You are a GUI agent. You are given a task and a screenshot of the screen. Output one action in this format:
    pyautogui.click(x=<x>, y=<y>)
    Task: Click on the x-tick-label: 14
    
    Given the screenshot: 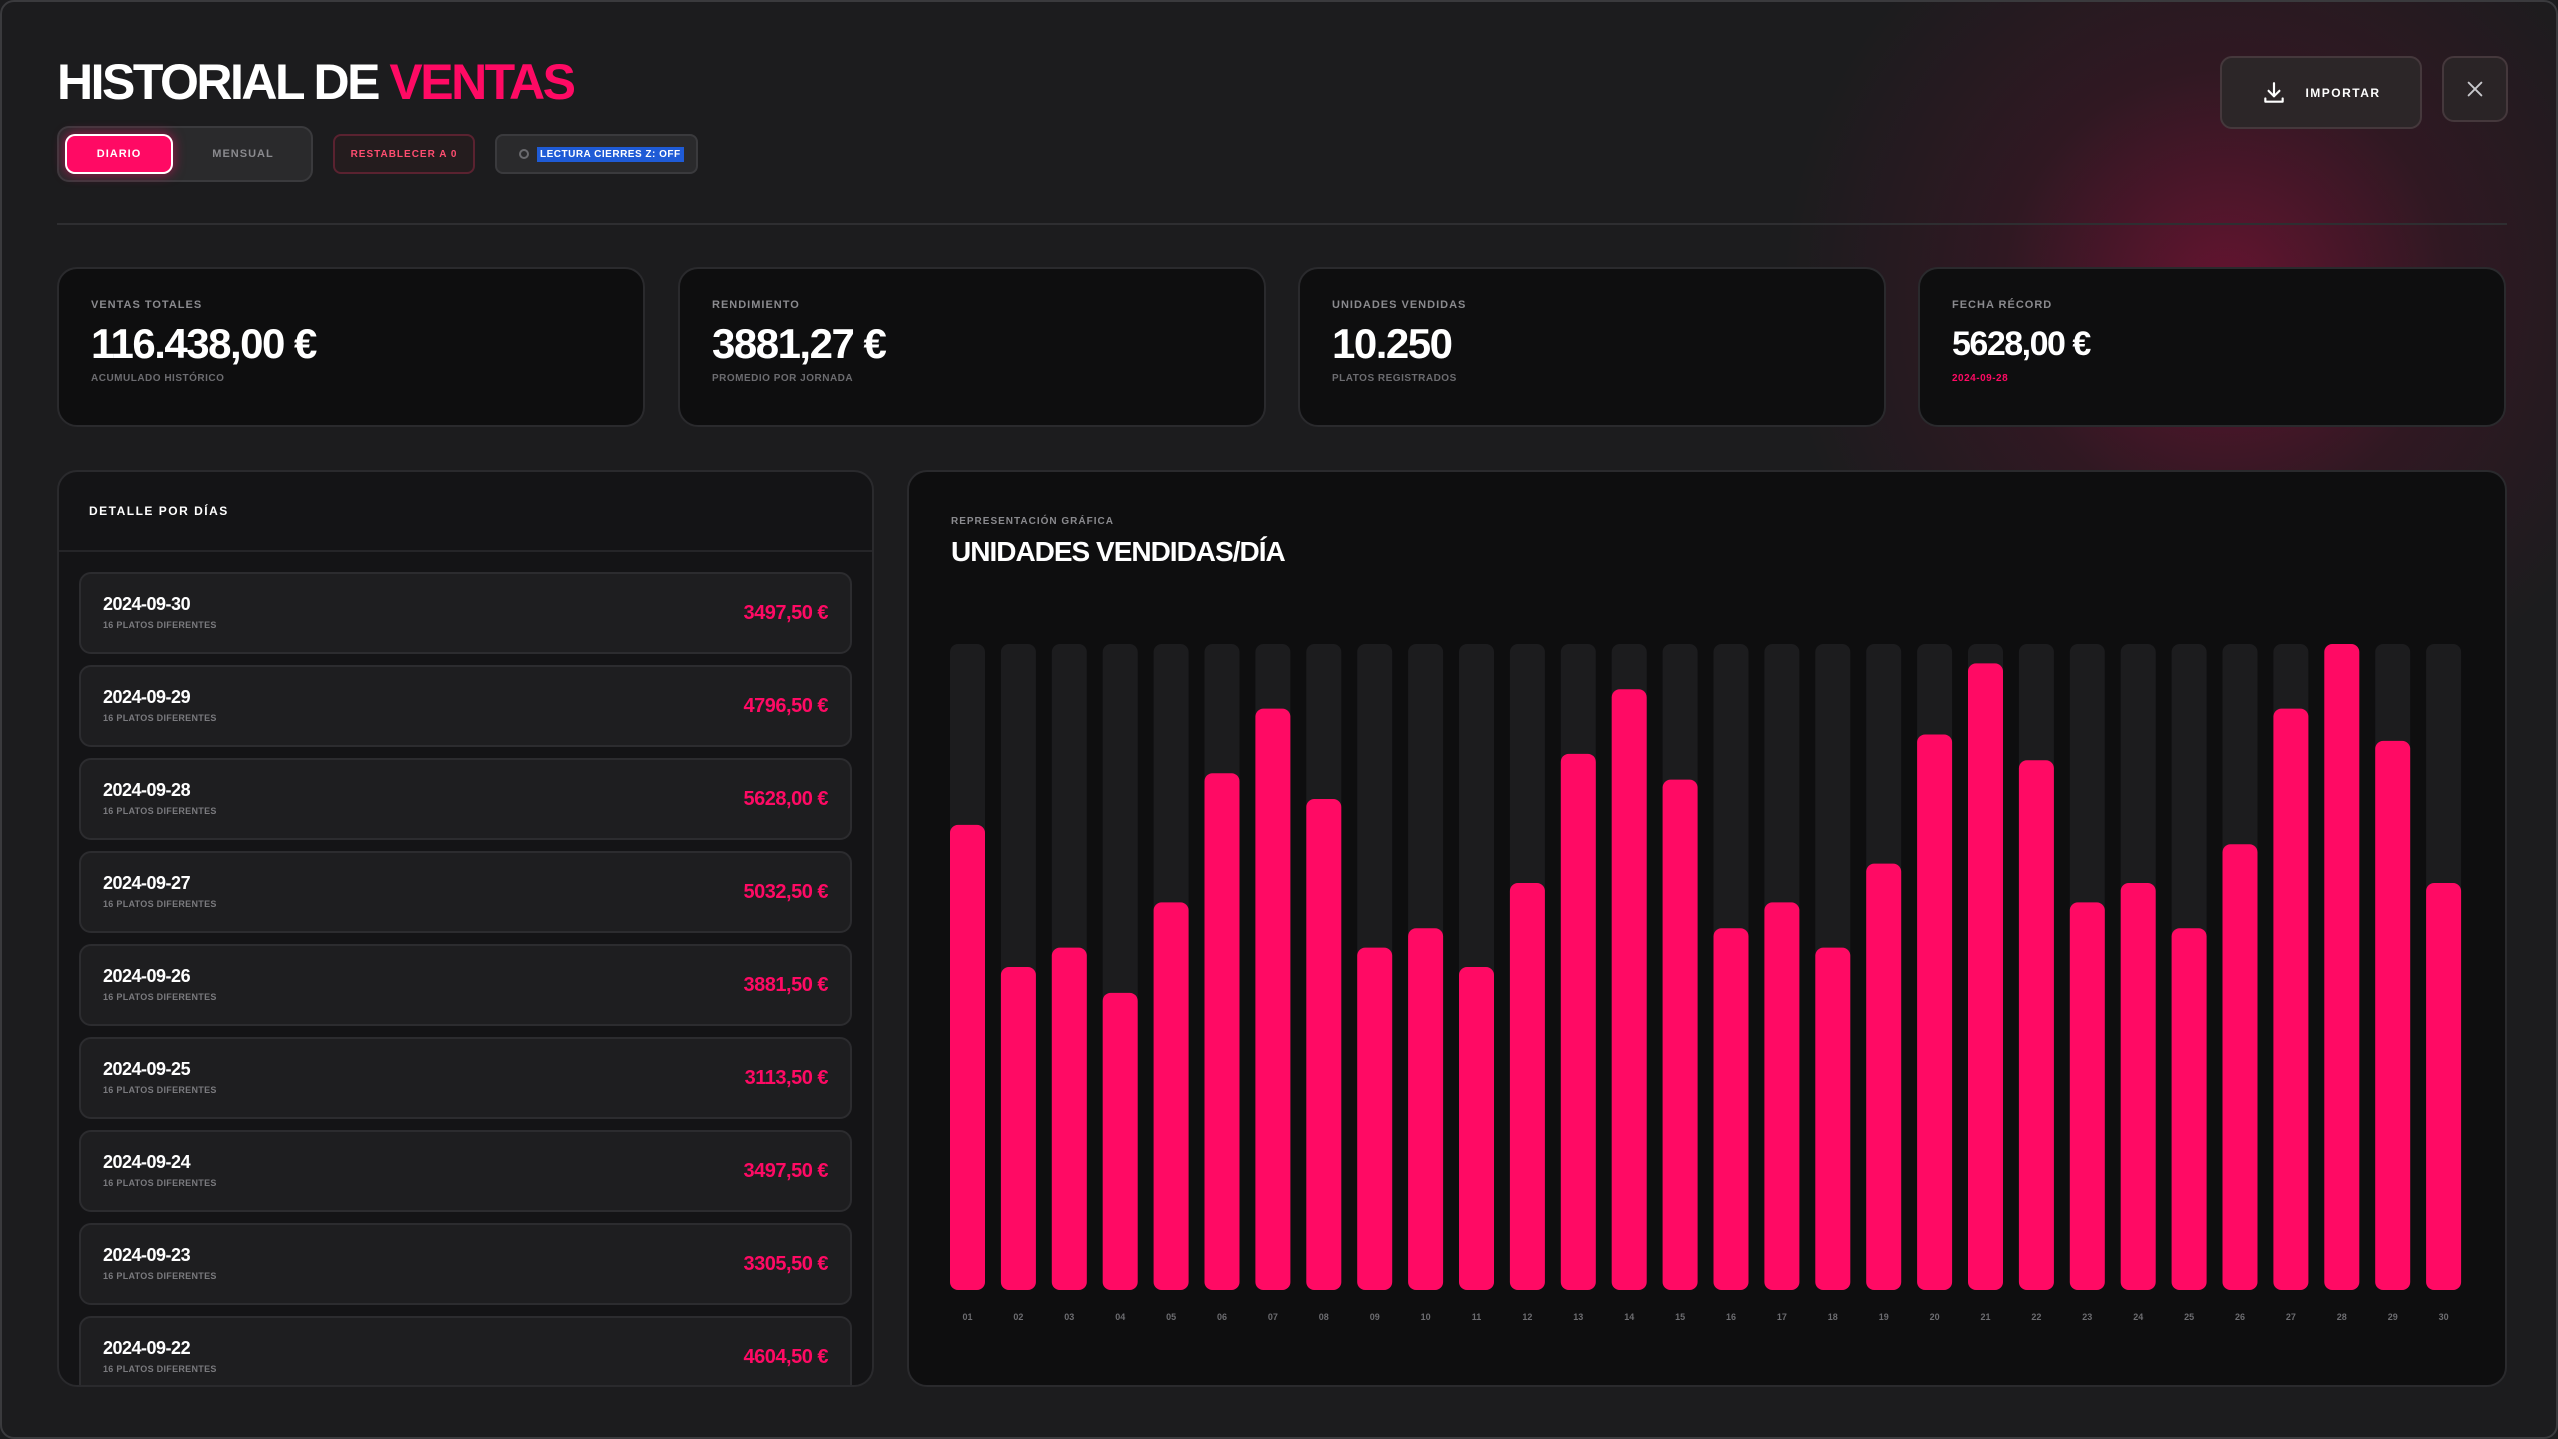 What is the action you would take?
    pyautogui.click(x=1629, y=1317)
    